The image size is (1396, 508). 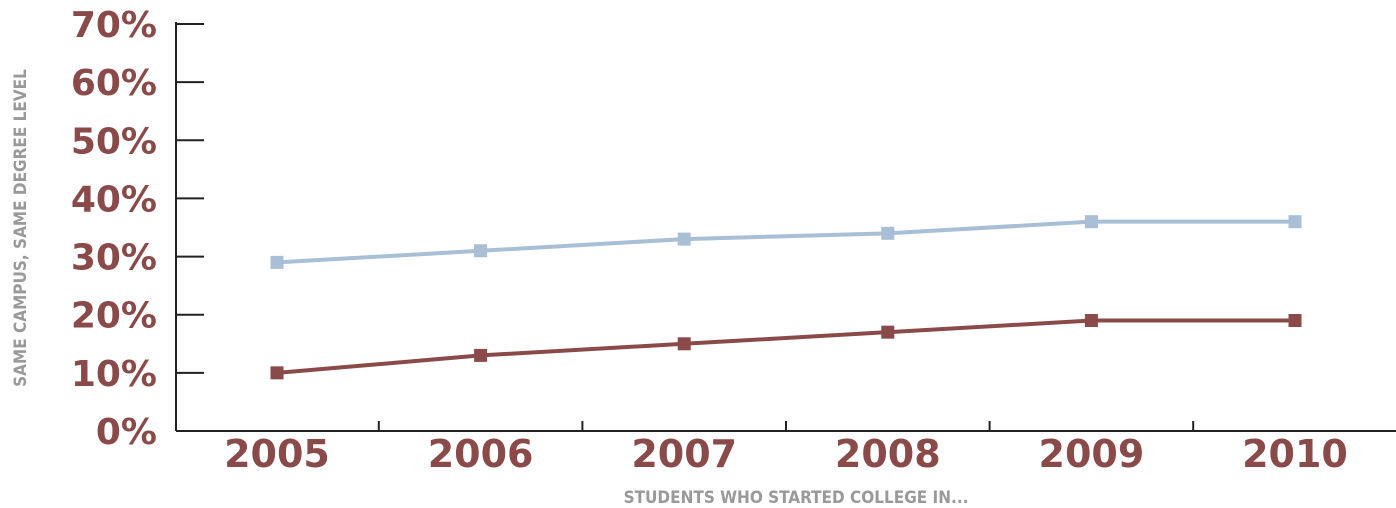 I want to click on x-tick-label: 2008, so click(x=888, y=454).